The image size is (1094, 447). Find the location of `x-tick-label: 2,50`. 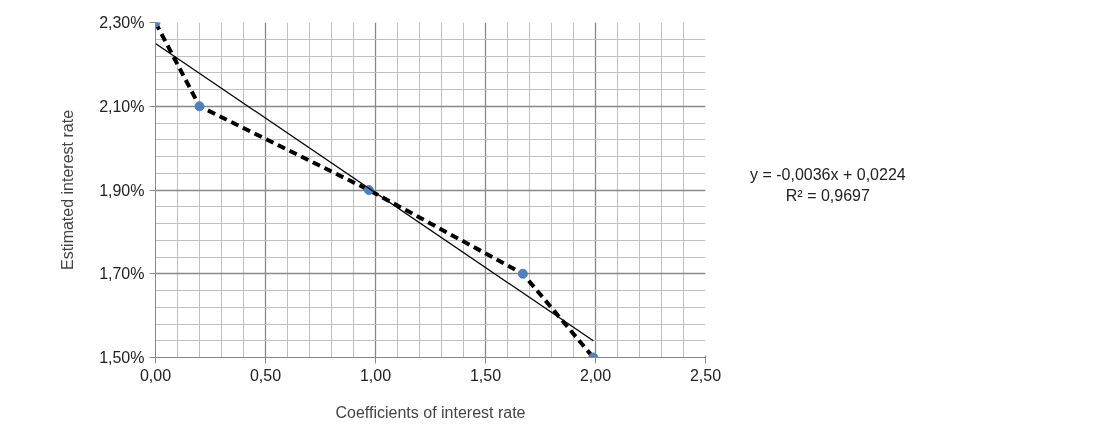

x-tick-label: 2,50 is located at coordinates (705, 375).